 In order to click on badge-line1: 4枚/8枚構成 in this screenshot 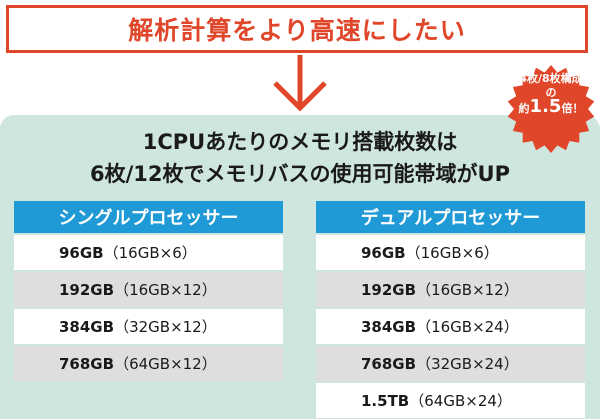, I will do `click(551, 78)`.